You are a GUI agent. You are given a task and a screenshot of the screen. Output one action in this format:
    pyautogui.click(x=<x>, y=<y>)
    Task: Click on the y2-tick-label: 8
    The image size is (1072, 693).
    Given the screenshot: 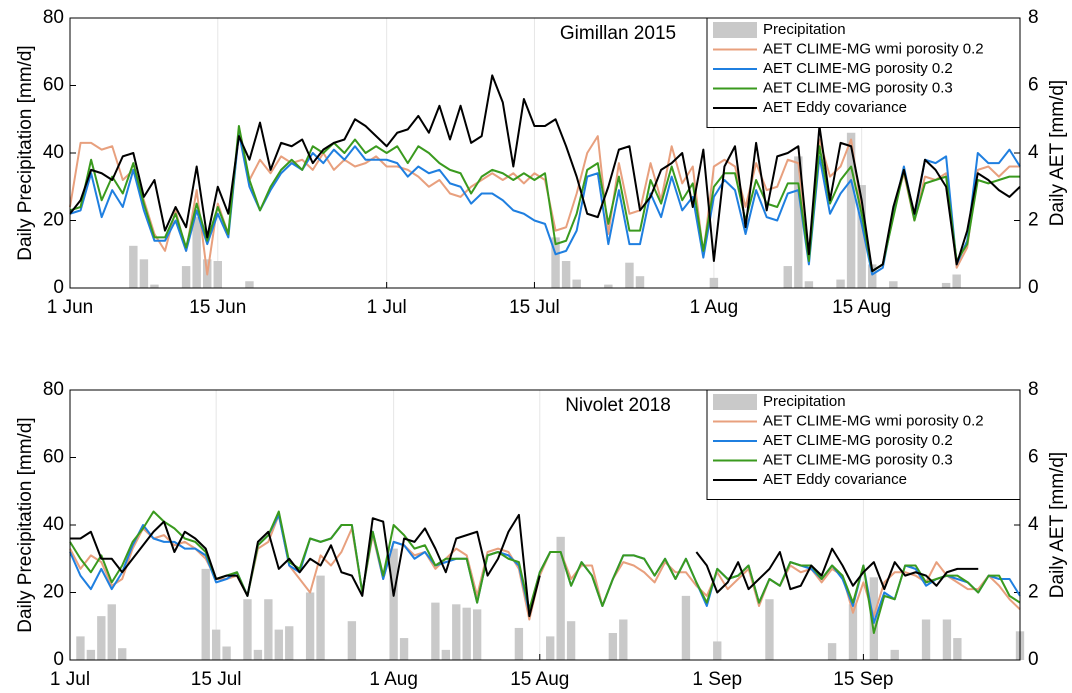 What is the action you would take?
    pyautogui.click(x=1033, y=17)
    